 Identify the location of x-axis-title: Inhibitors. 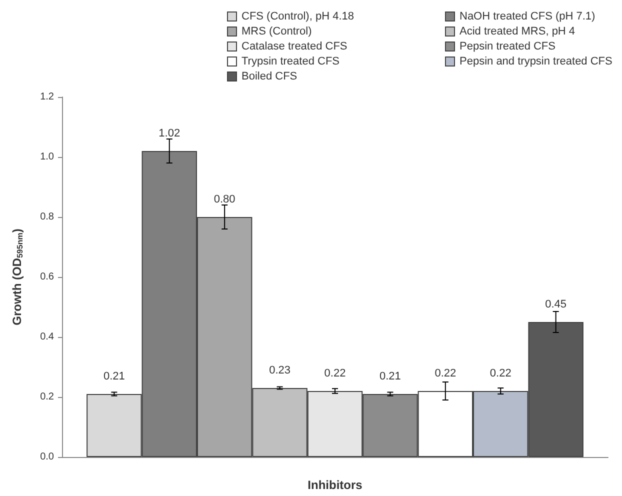
(335, 485).